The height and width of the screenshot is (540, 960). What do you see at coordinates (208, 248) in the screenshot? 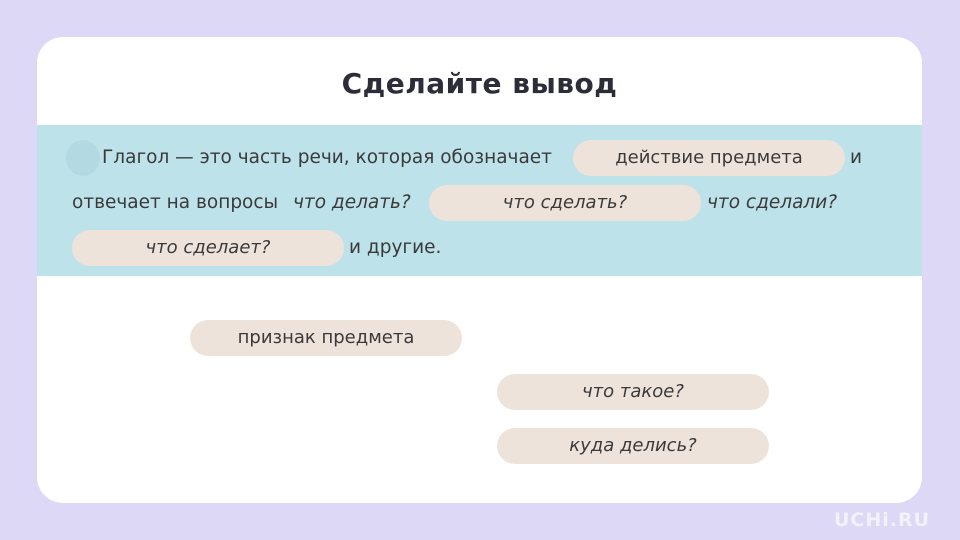
I see `answer-slot-3: что сделает?` at bounding box center [208, 248].